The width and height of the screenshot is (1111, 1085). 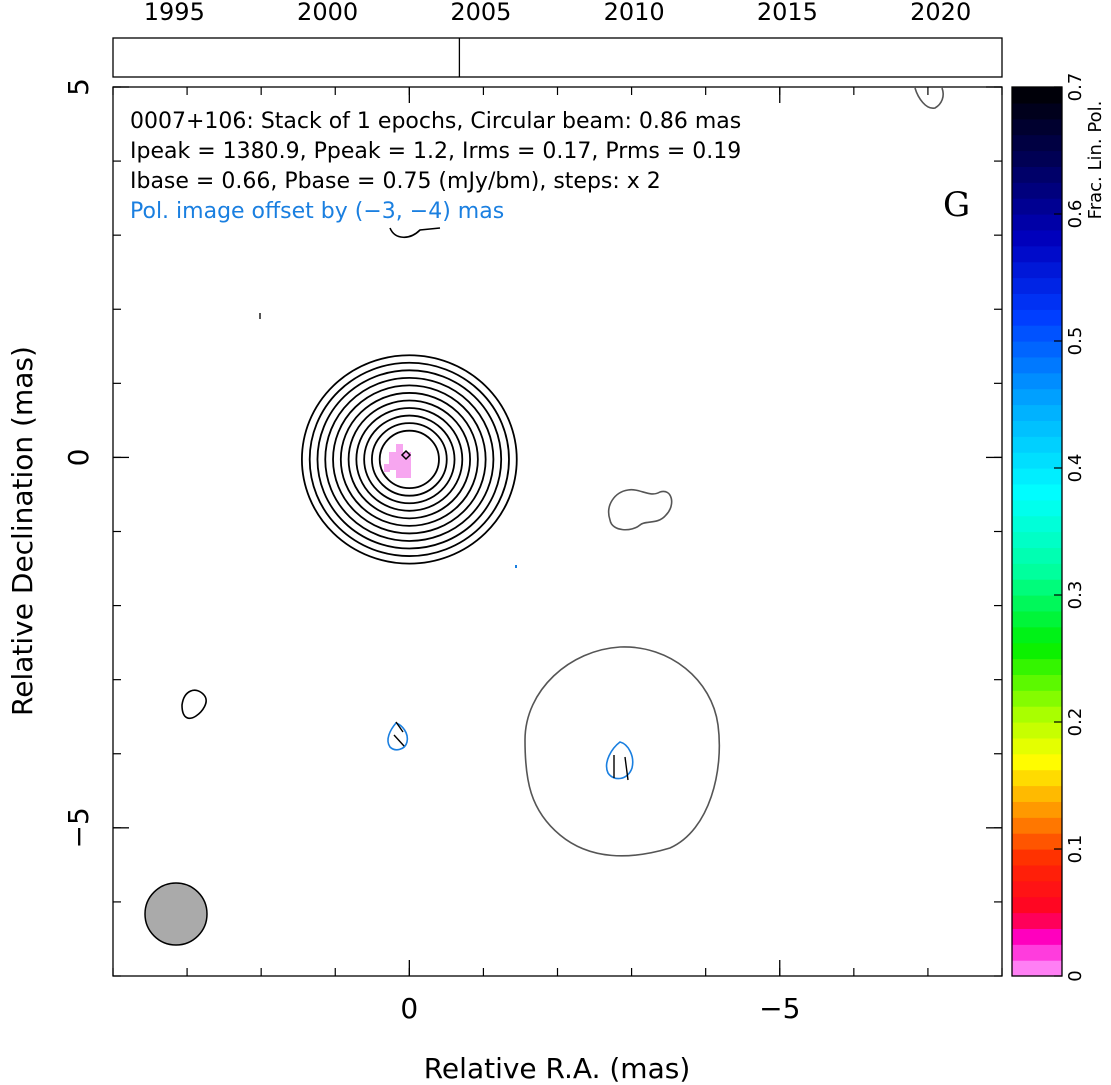 I want to click on frac-pol-pixels, so click(x=397, y=461).